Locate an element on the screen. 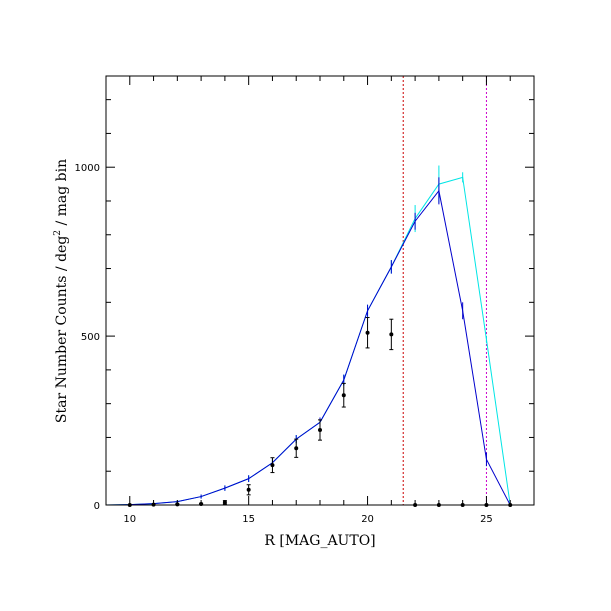 This screenshot has height=611, width=611. x-tick-label: 20 is located at coordinates (367, 519).